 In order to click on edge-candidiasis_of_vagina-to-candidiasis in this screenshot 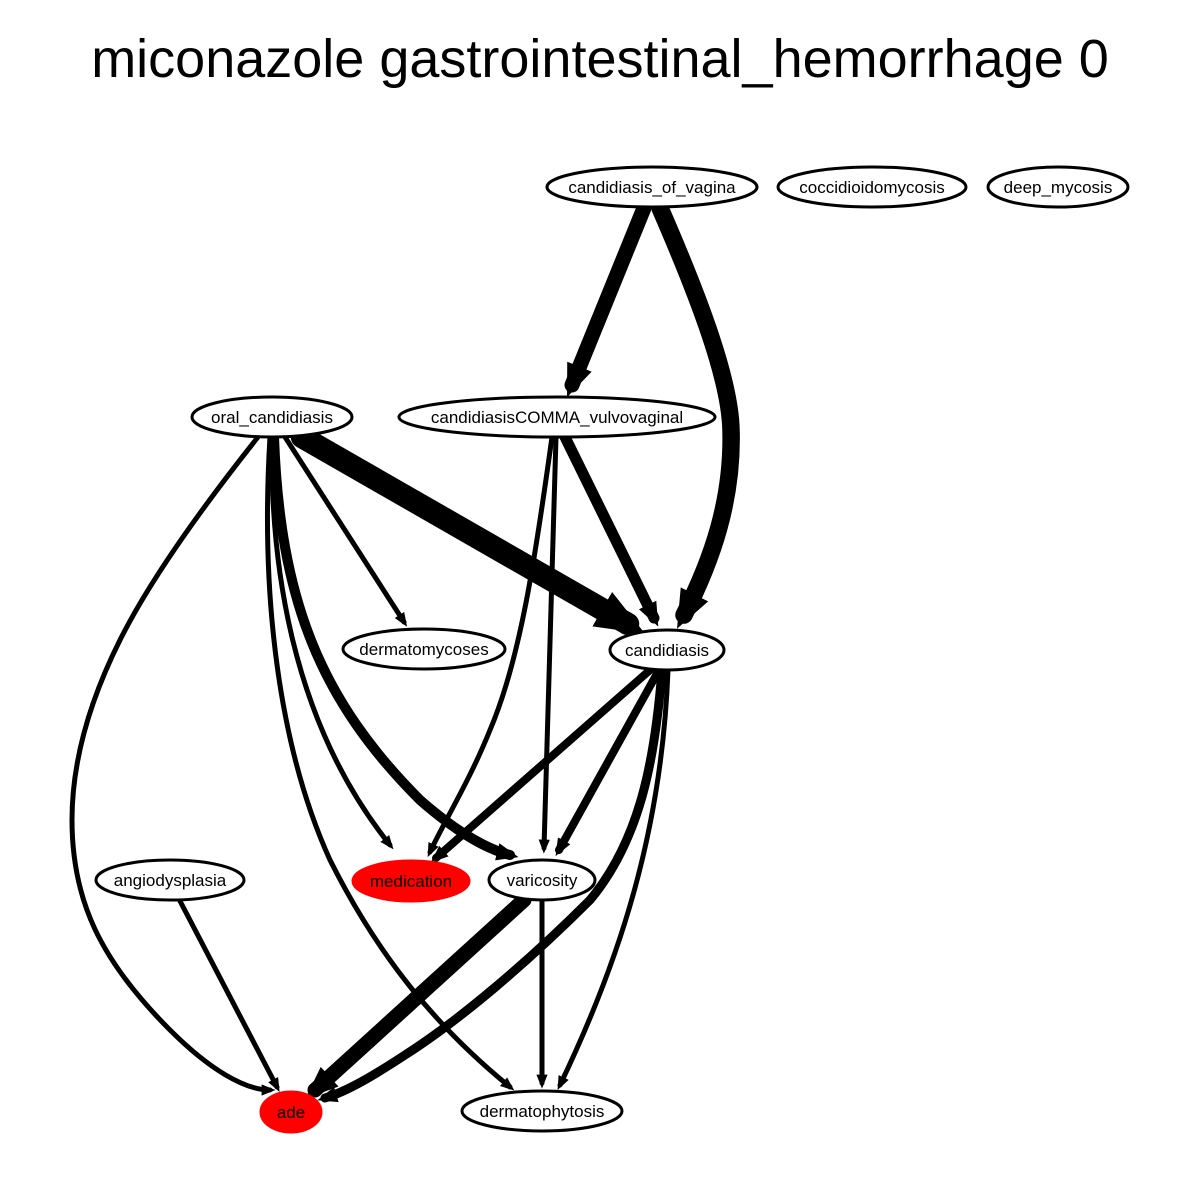, I will do `click(695, 414)`.